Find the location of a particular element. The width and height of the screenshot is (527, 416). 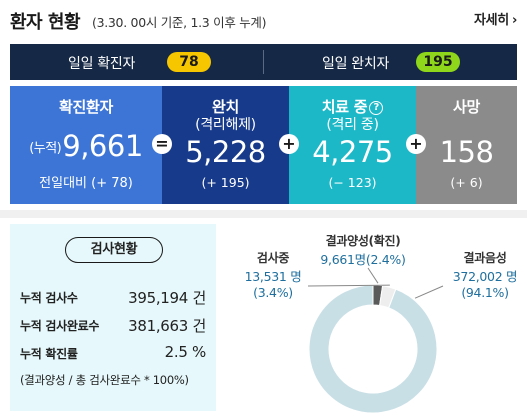

section-divider is located at coordinates (263, 214).